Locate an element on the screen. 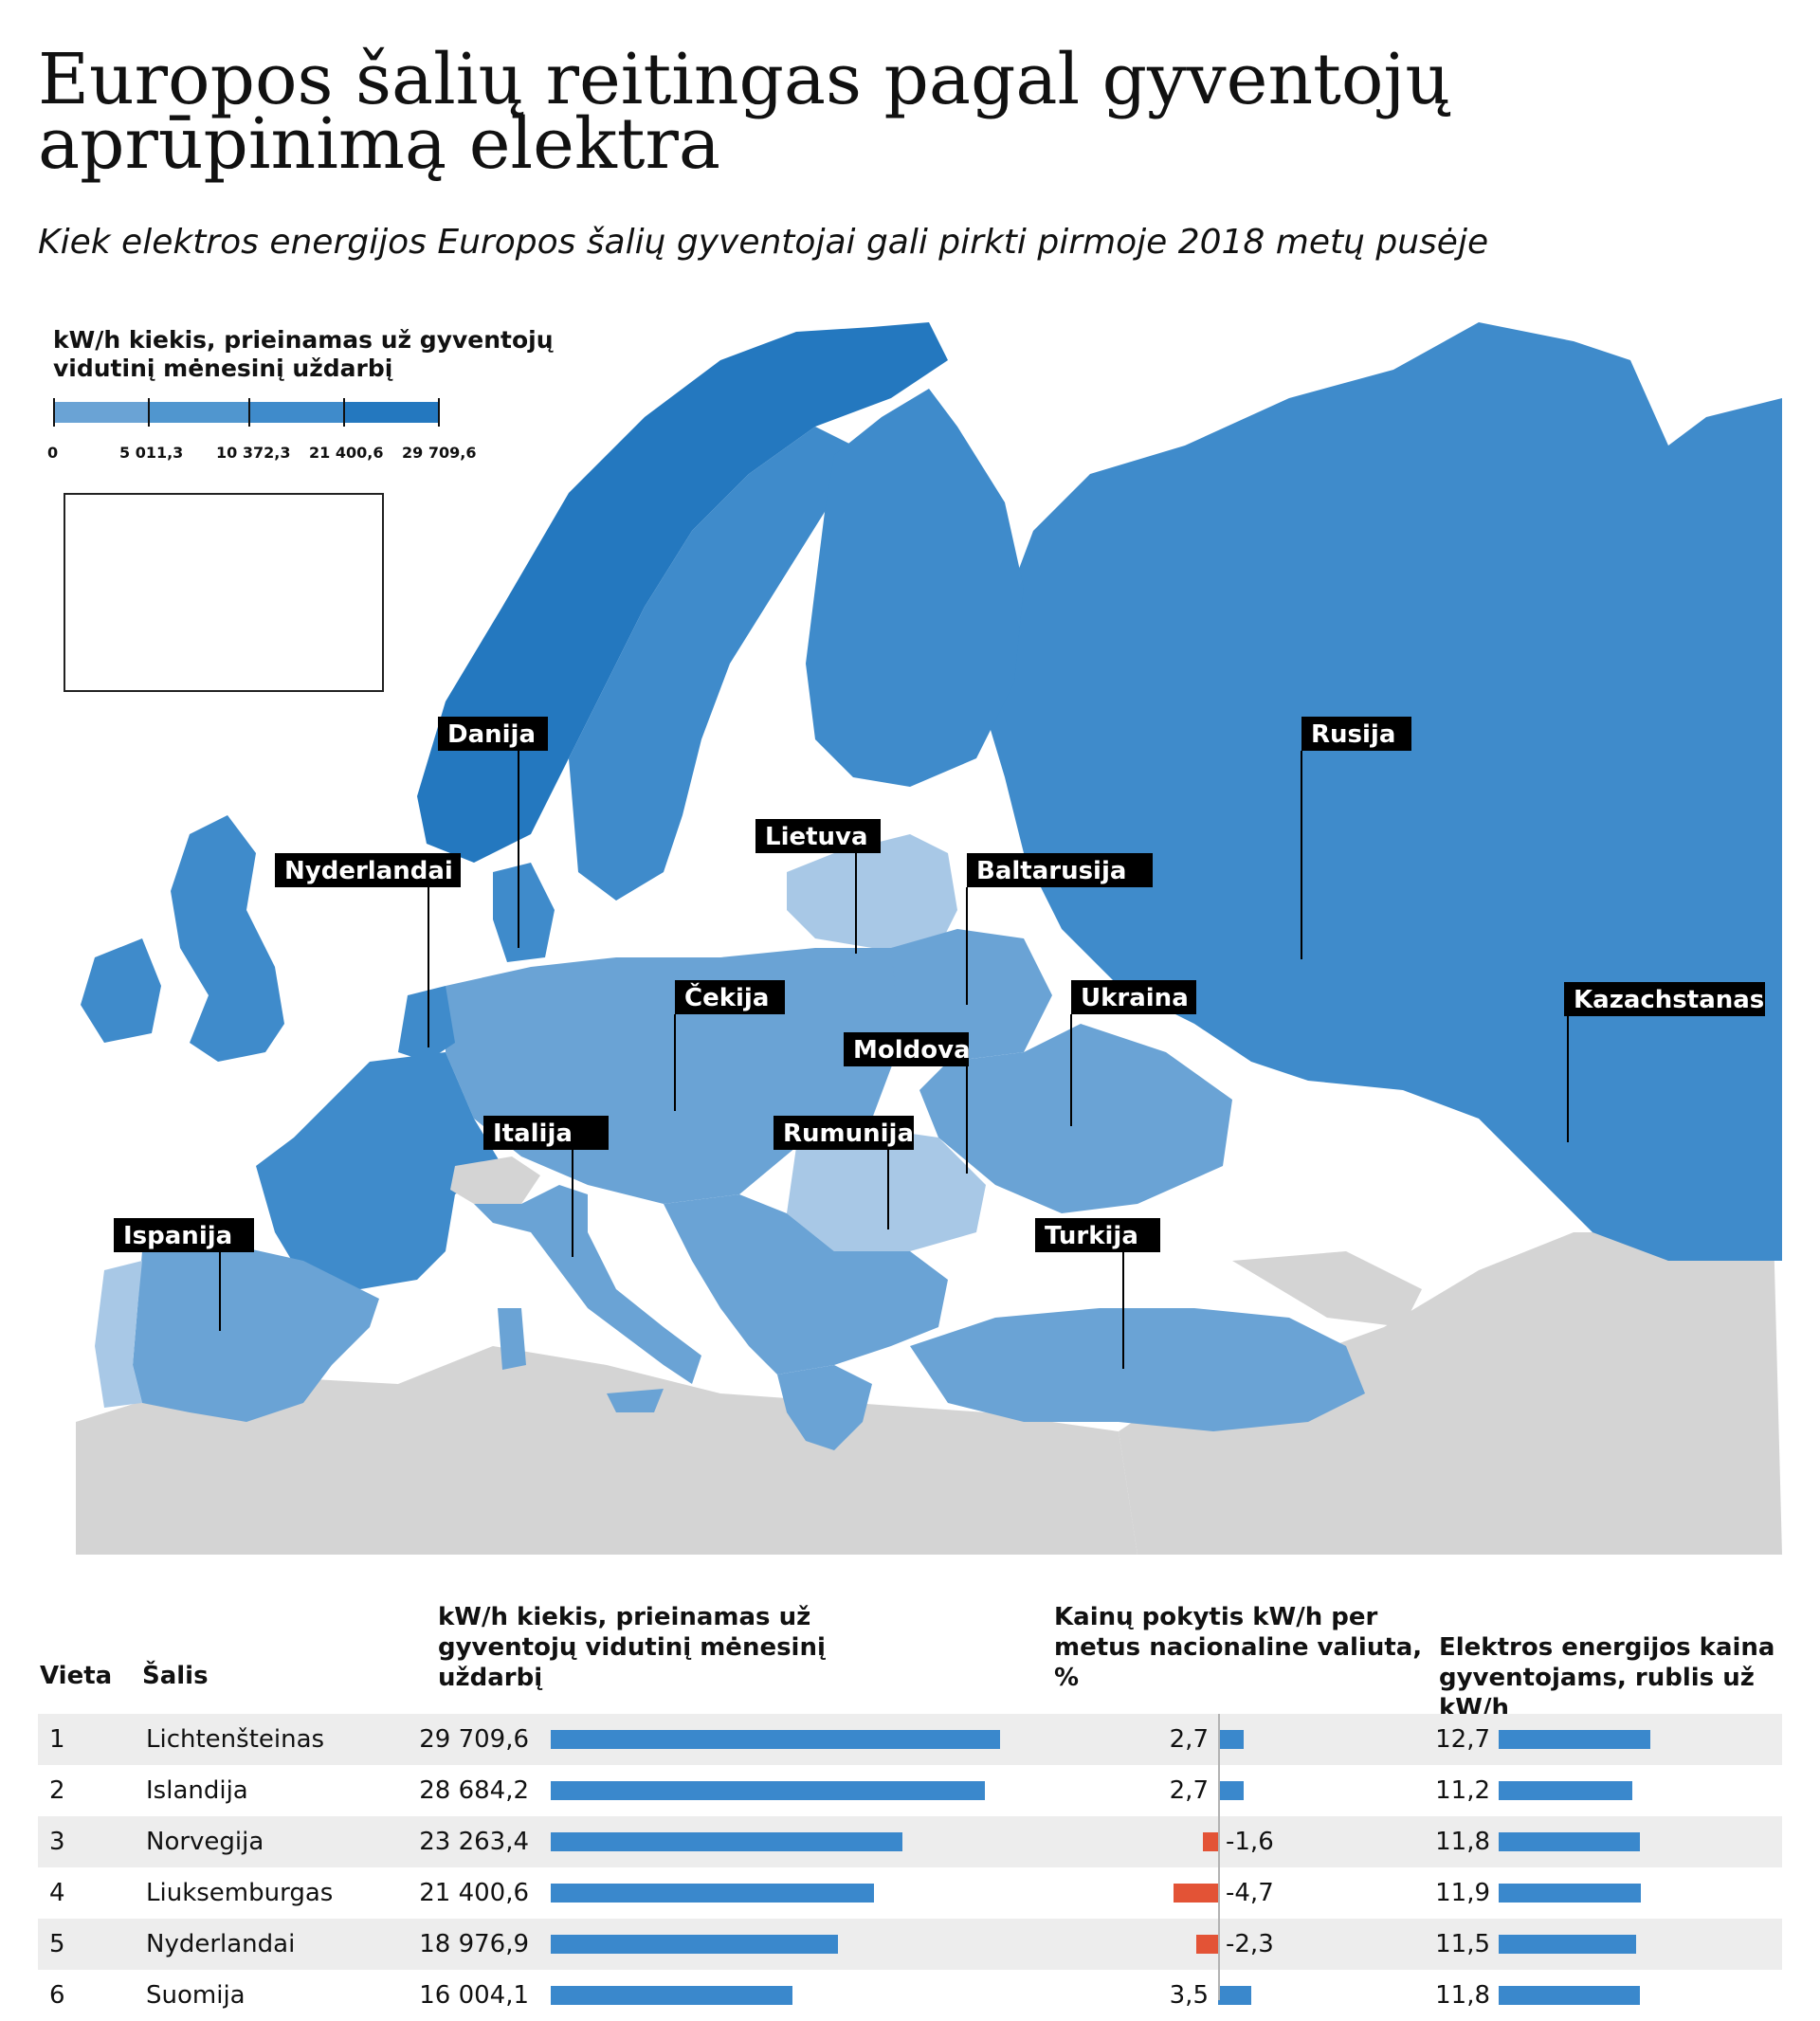 Image resolution: width=1820 pixels, height=2021 pixels. map-label: Nyderlandai is located at coordinates (368, 870).